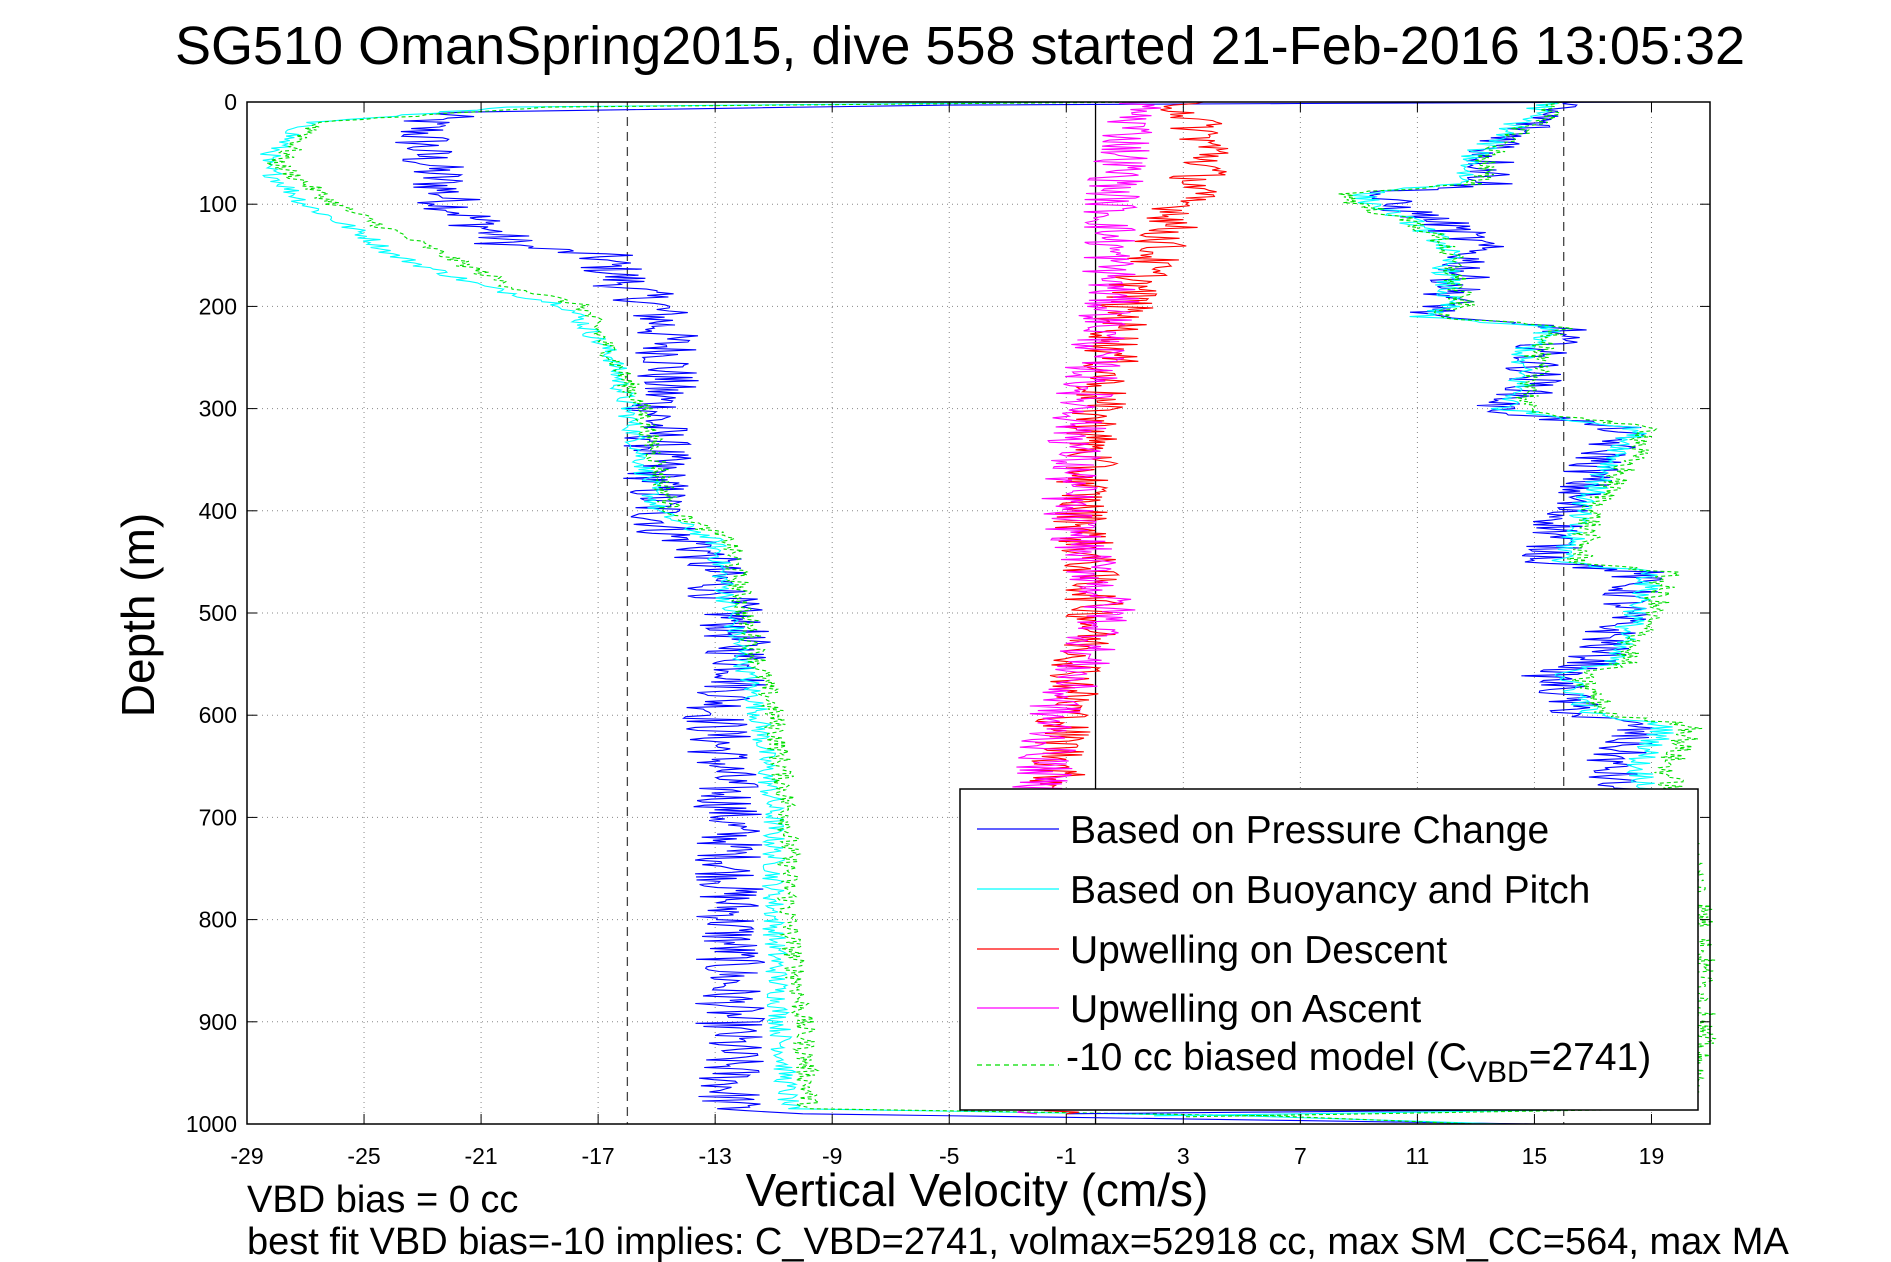 The width and height of the screenshot is (1891, 1262). Describe the element at coordinates (949, 1156) in the screenshot. I see `x-tick-label: -5` at that location.